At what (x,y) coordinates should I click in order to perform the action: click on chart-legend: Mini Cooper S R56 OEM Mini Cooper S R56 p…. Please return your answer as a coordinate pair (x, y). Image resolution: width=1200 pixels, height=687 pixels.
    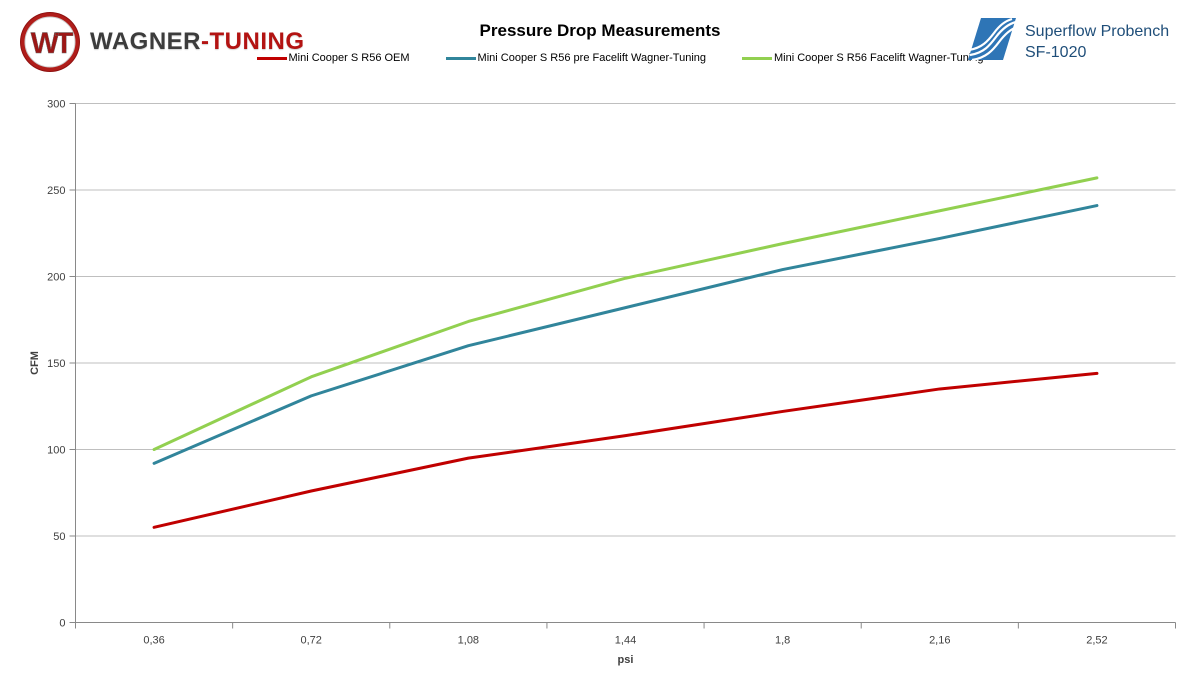
    Looking at the image, I should click on (620, 58).